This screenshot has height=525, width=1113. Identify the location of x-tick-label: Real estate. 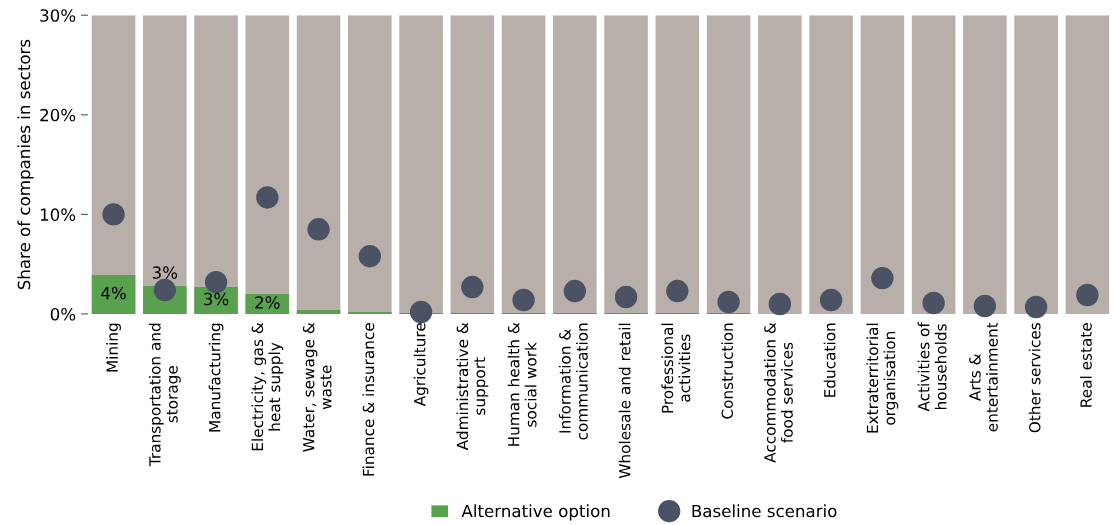
(1085, 365).